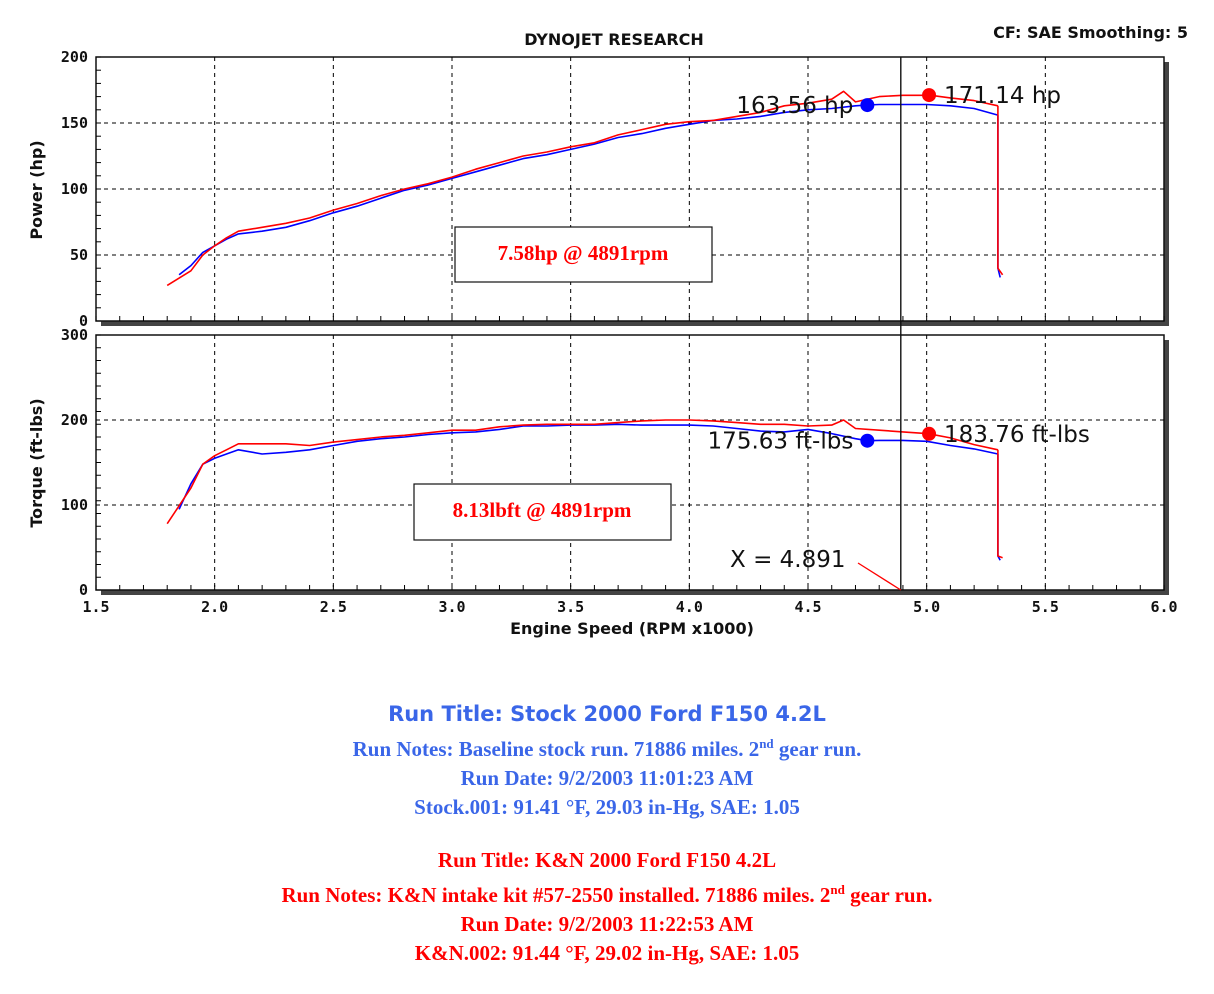  I want to click on power-peak-markers: 163.56 hp 171.14 hp, so click(898, 101).